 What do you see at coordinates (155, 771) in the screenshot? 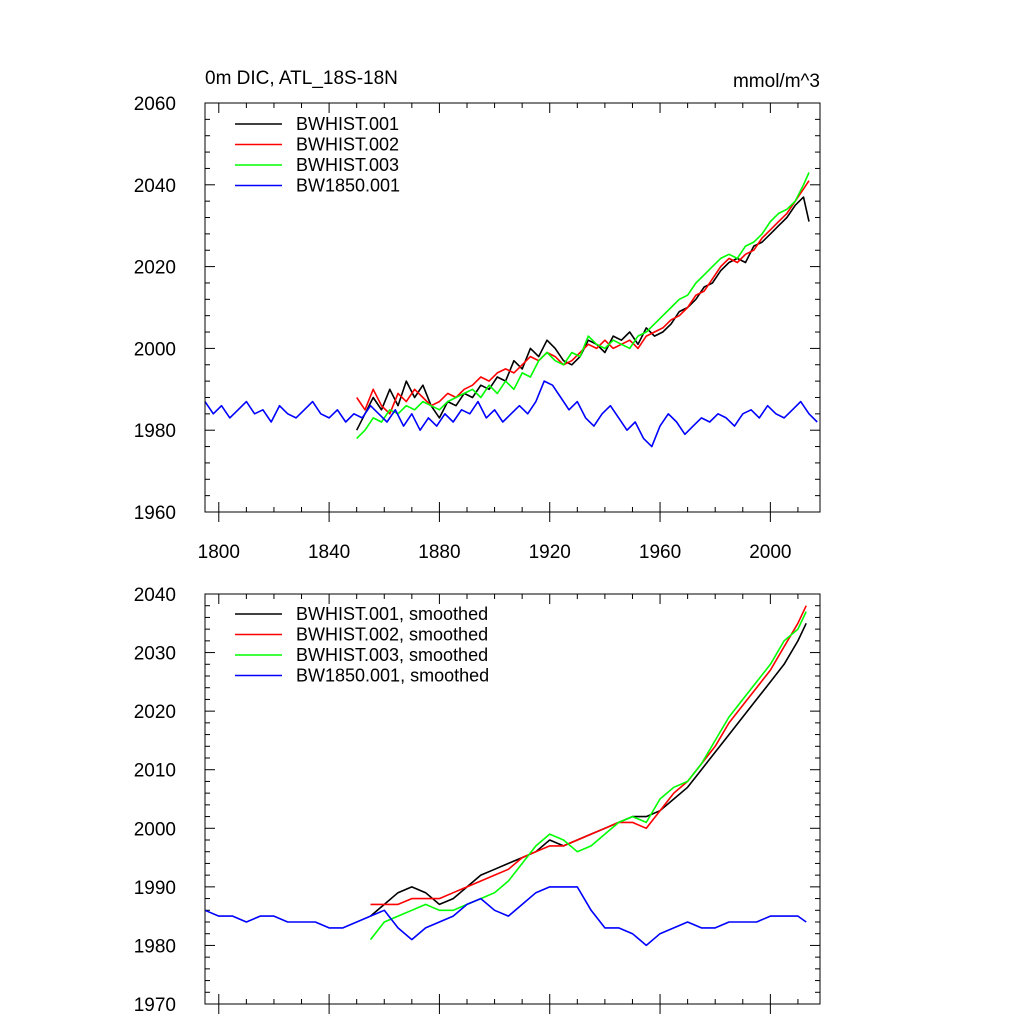
I see `bottom-ytick-label: 2010` at bounding box center [155, 771].